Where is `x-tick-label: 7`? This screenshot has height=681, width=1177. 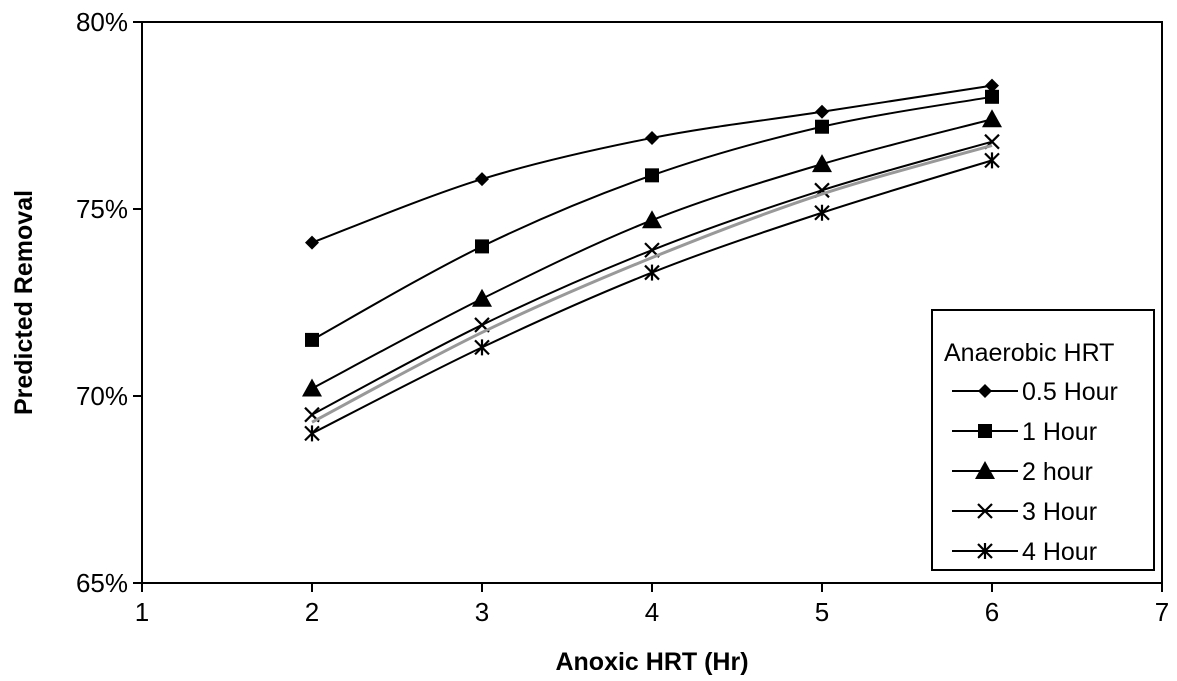 x-tick-label: 7 is located at coordinates (1162, 612).